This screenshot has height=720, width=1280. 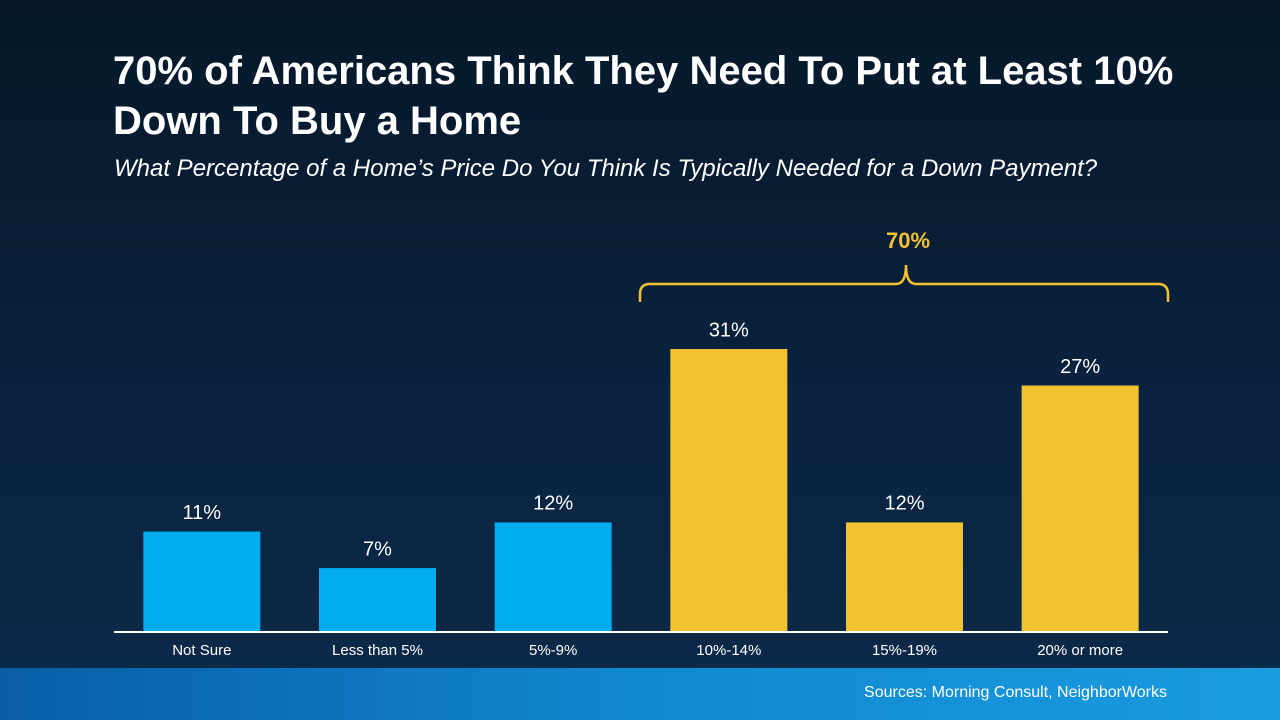 I want to click on x-tick-label: Not Sure, so click(x=201, y=650).